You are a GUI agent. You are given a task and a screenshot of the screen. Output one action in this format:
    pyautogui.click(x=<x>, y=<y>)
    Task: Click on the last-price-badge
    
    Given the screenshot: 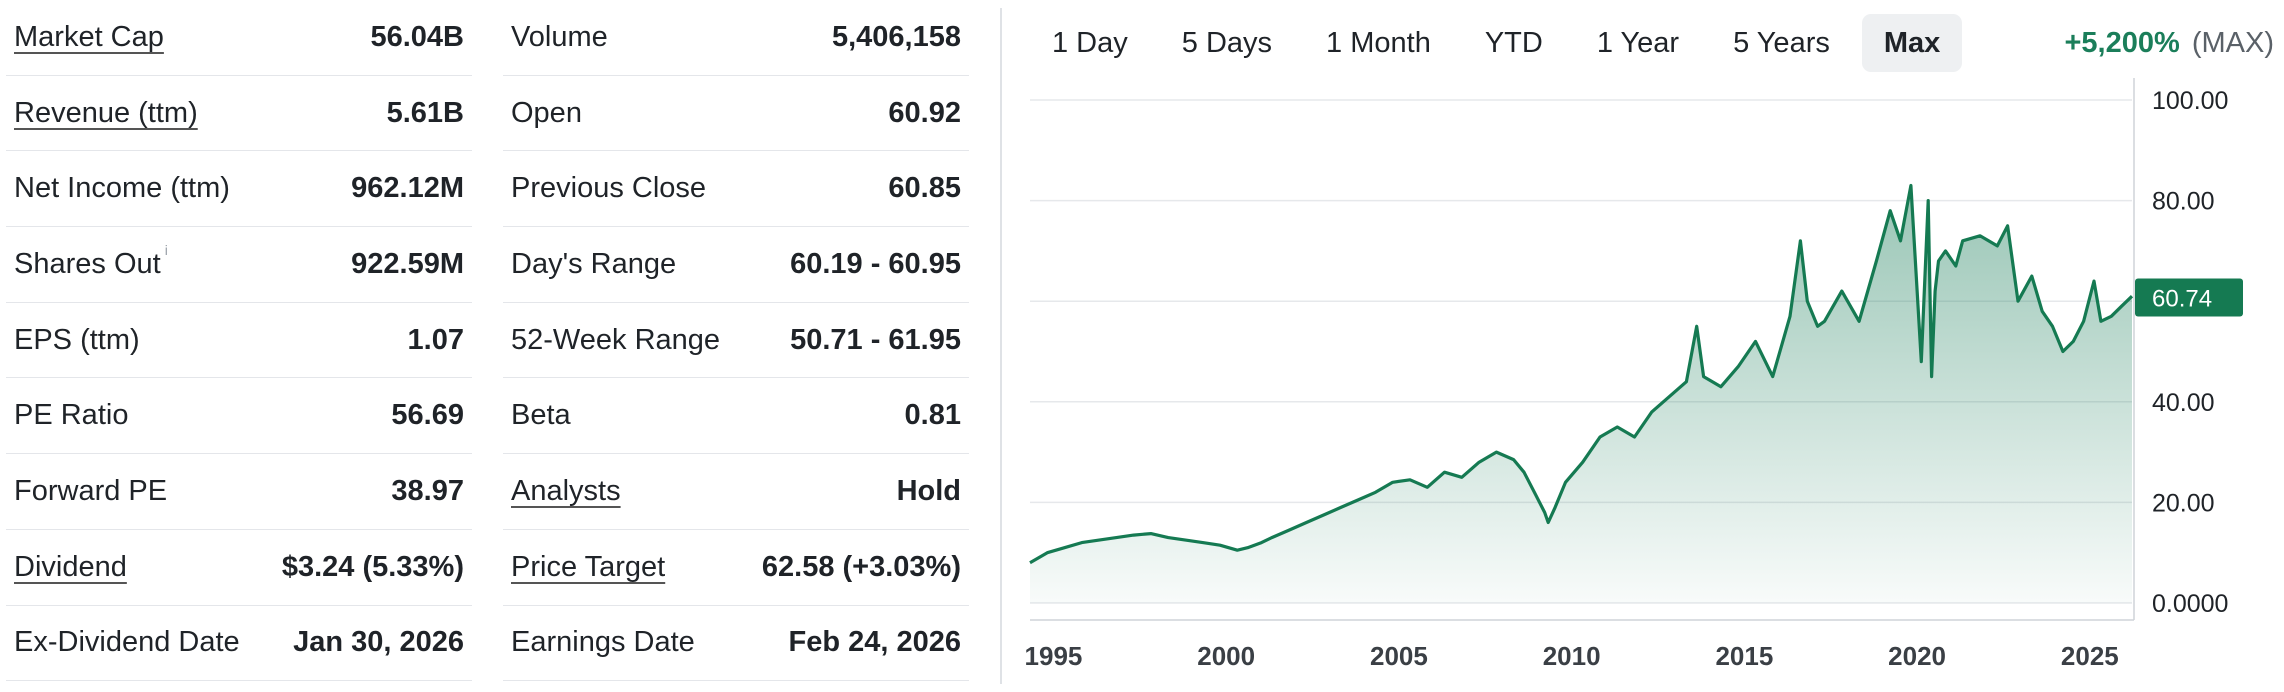 What is the action you would take?
    pyautogui.click(x=2189, y=297)
    